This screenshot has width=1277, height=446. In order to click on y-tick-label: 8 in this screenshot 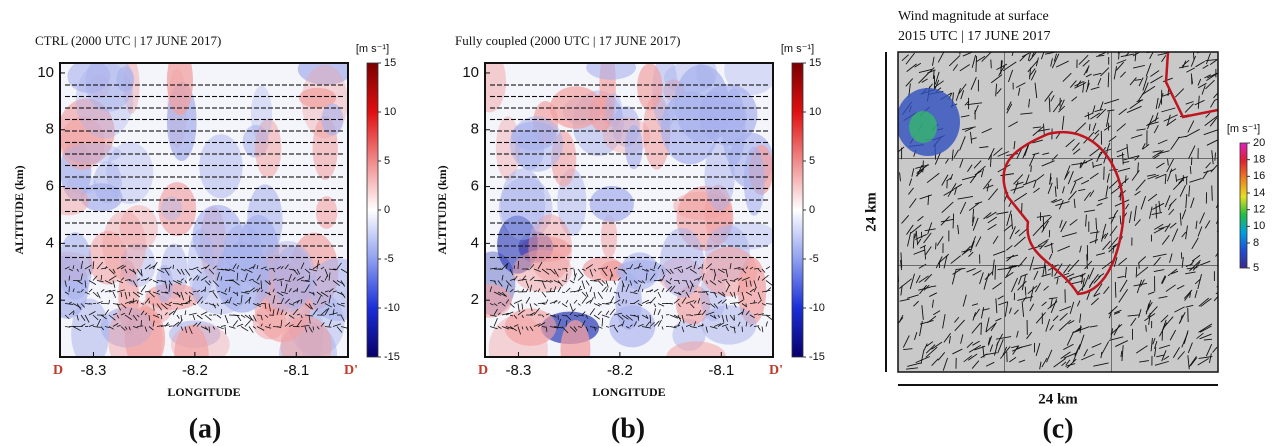, I will do `click(50, 129)`.